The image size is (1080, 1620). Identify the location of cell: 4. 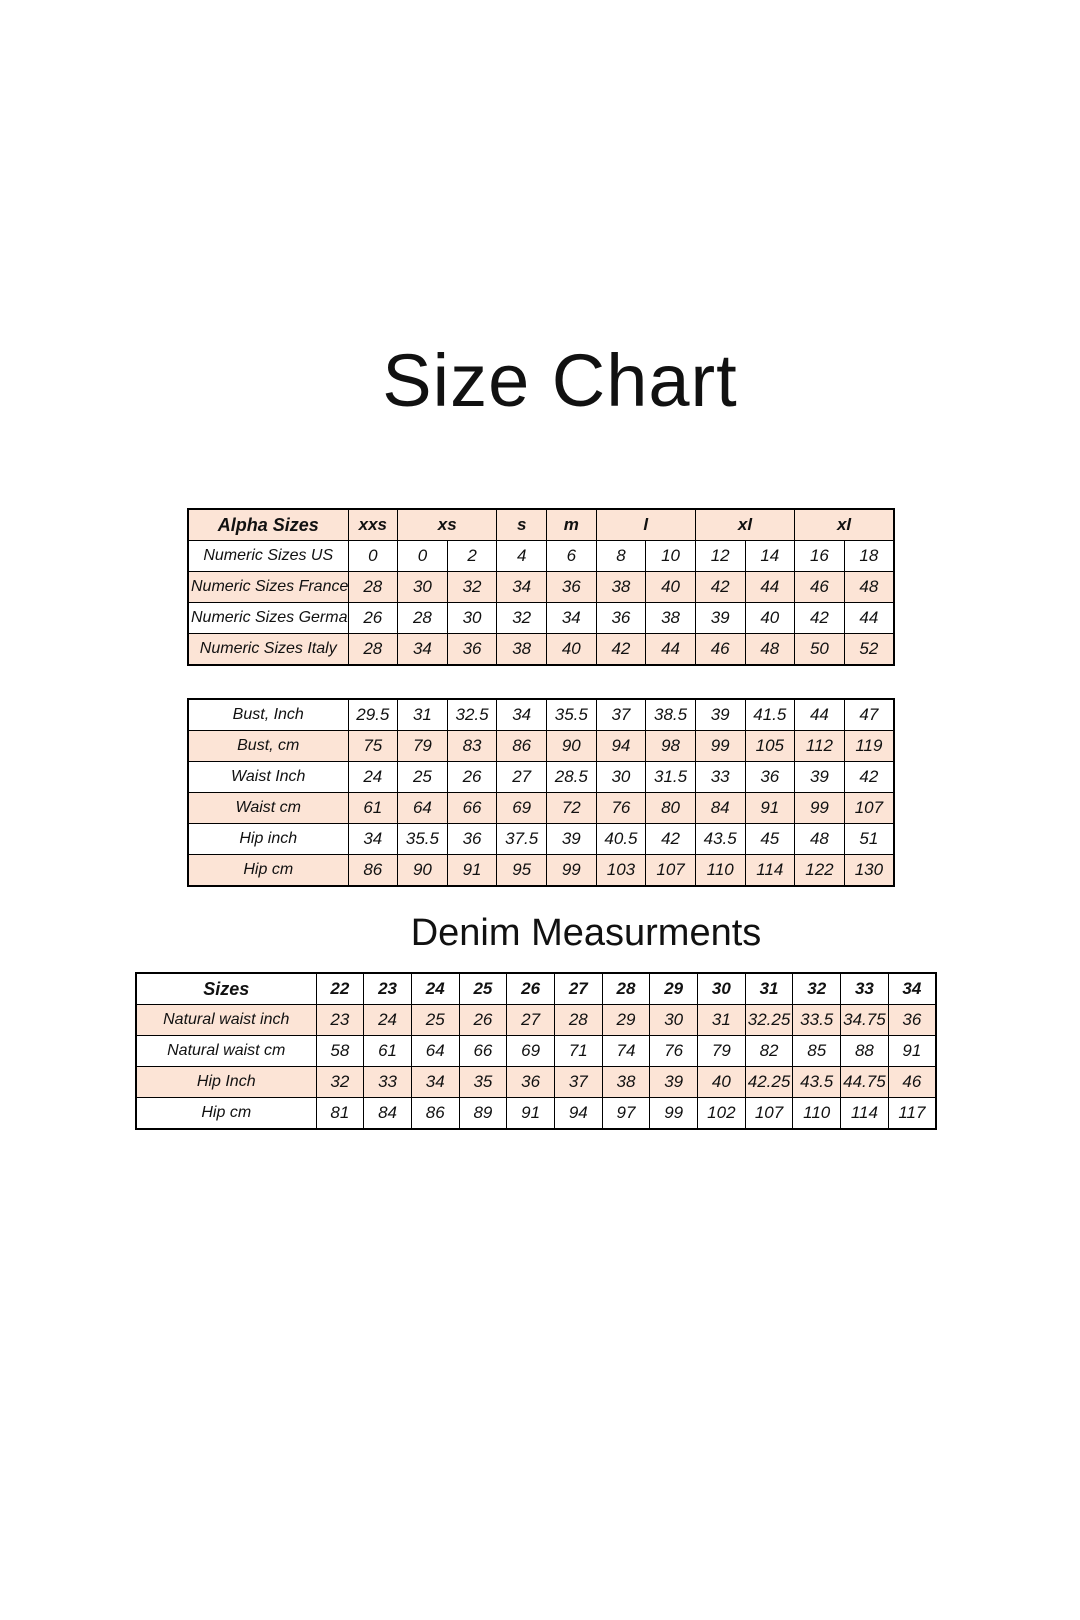
(521, 556).